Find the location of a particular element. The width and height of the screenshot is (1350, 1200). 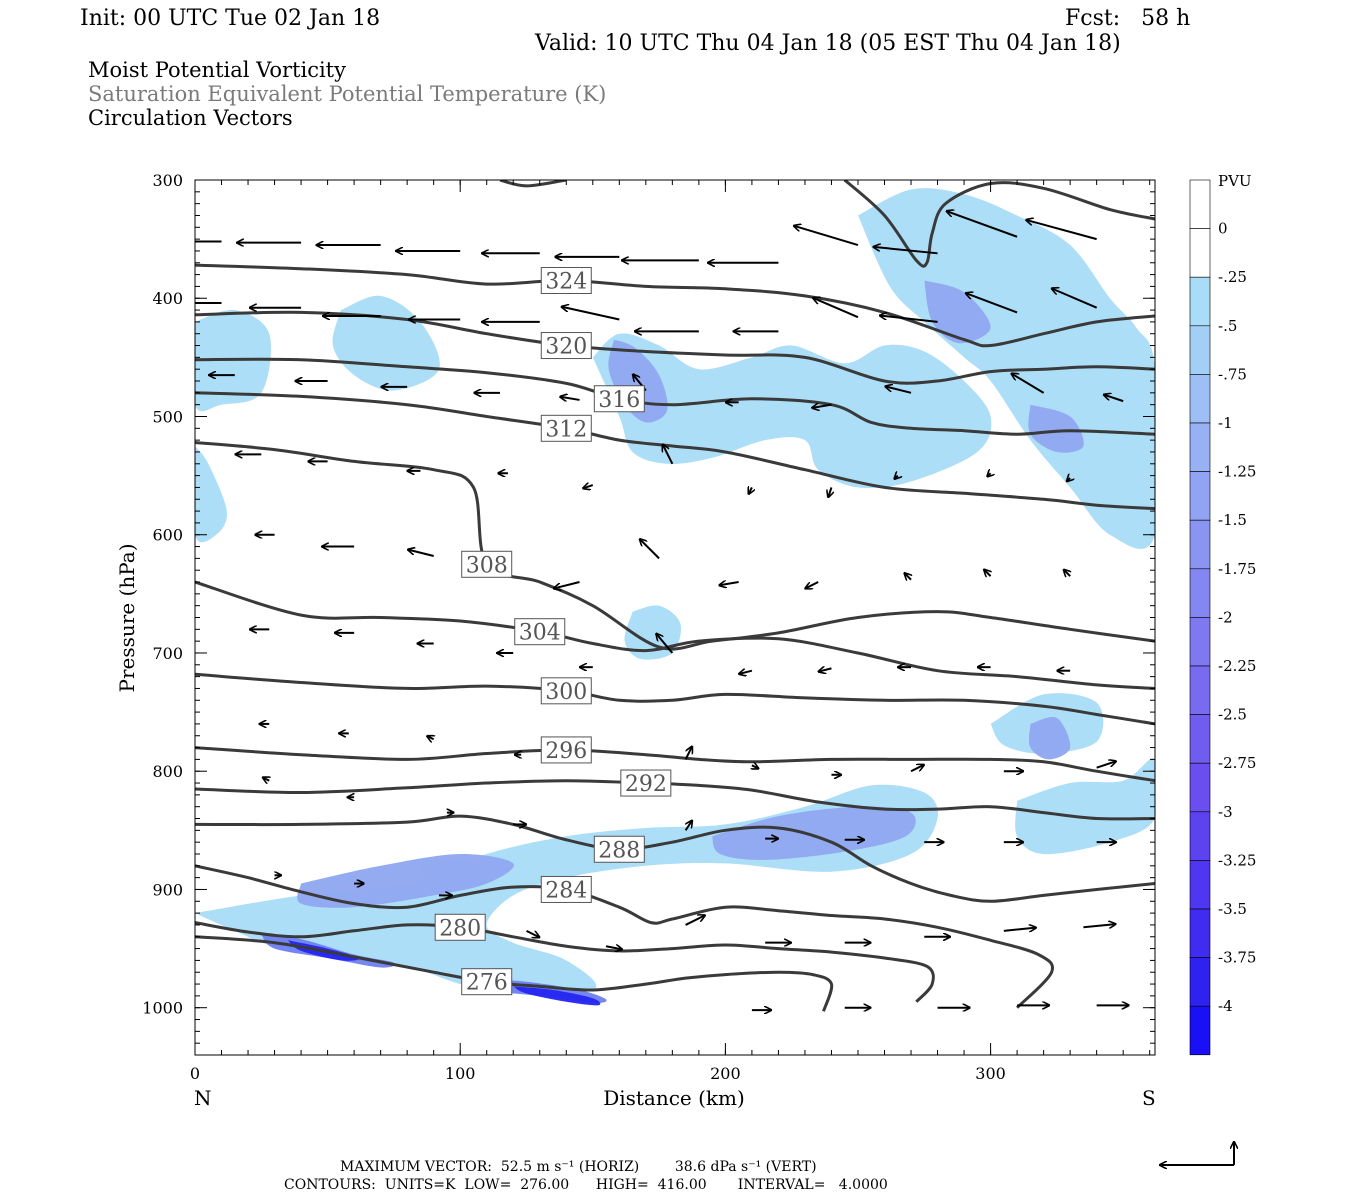

y-tick-label: 400 is located at coordinates (167, 298).